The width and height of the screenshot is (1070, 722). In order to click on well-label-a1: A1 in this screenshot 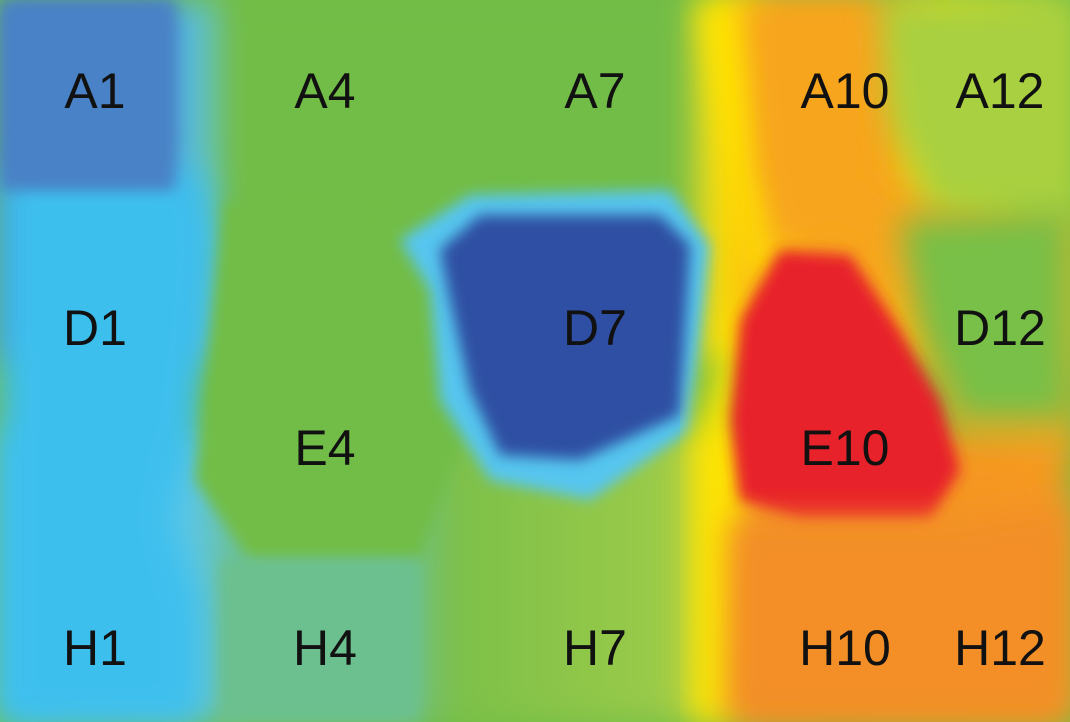, I will do `click(94, 91)`.